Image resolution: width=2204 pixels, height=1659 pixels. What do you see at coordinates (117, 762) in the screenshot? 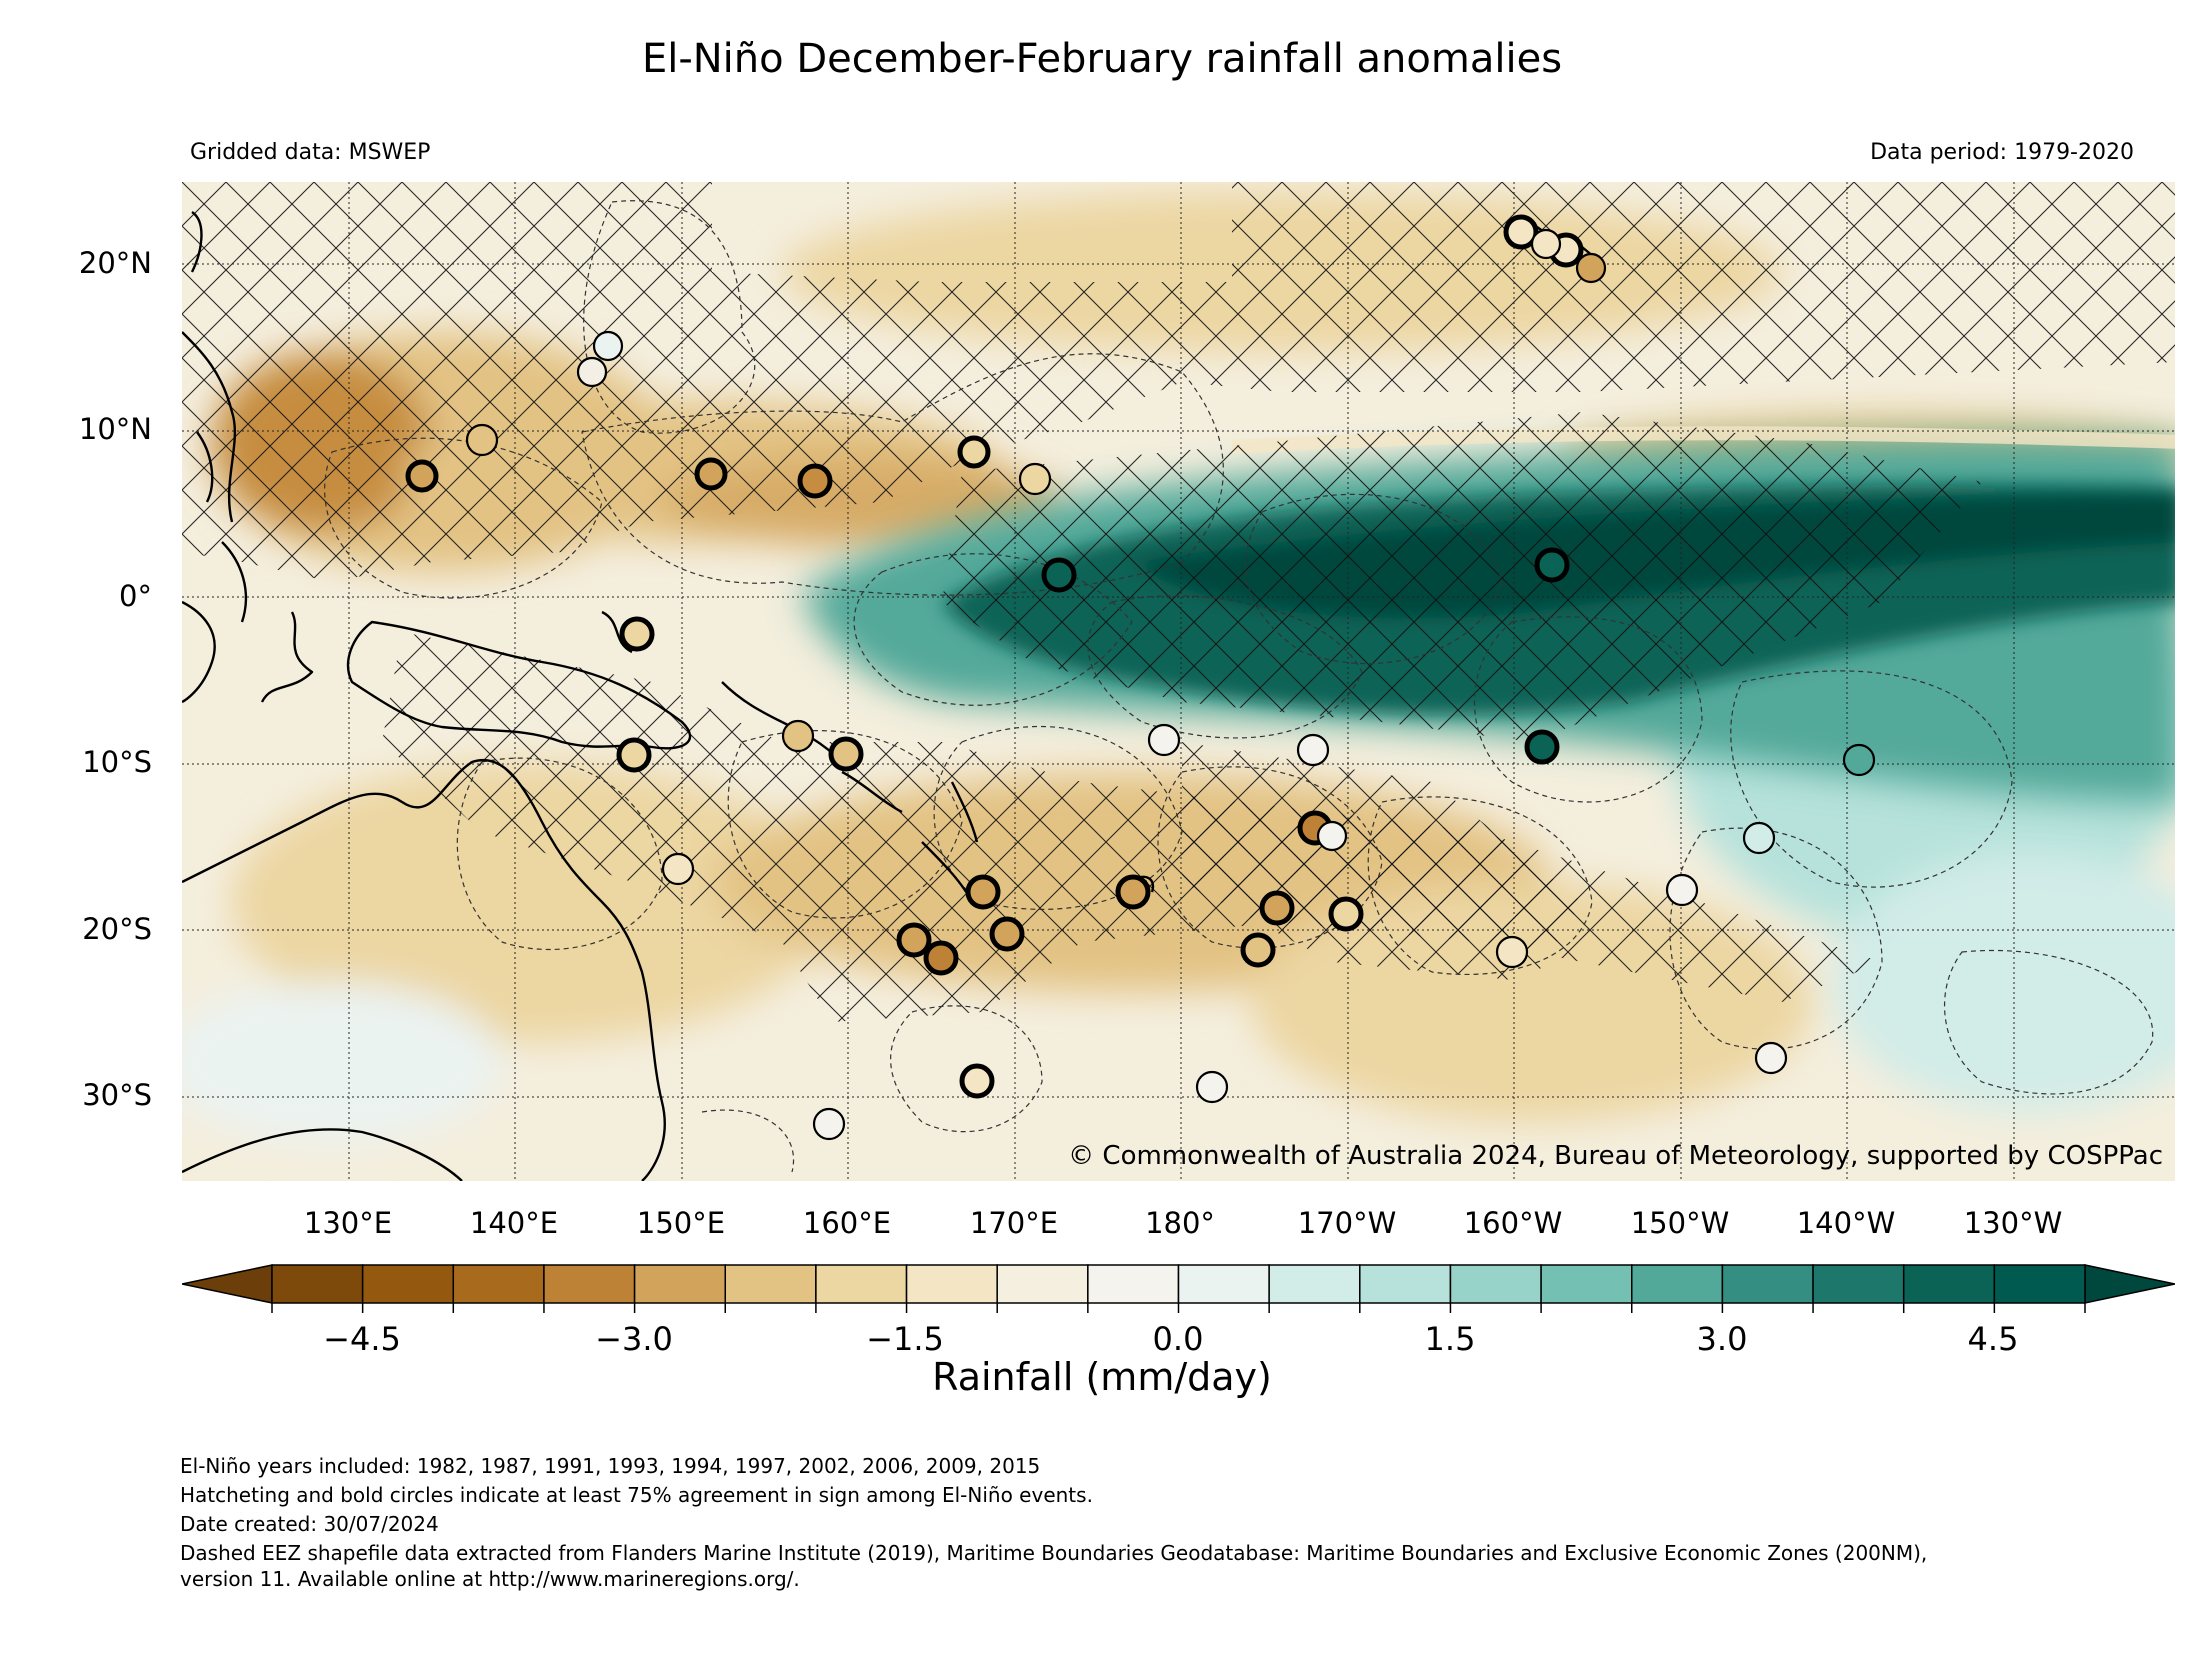
I see `lat-label-10s: 10°S` at bounding box center [117, 762].